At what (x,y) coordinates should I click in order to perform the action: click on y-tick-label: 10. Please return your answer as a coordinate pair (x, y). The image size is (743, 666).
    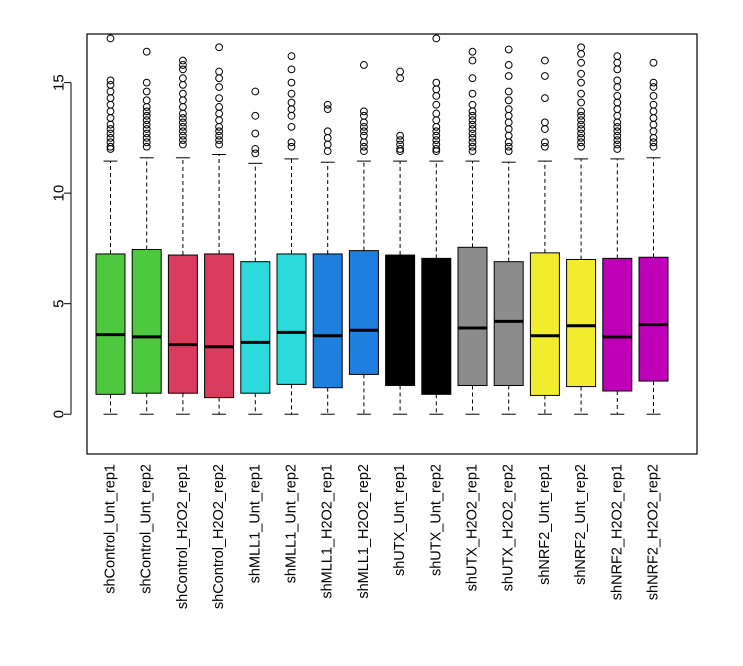
    Looking at the image, I should click on (59, 193).